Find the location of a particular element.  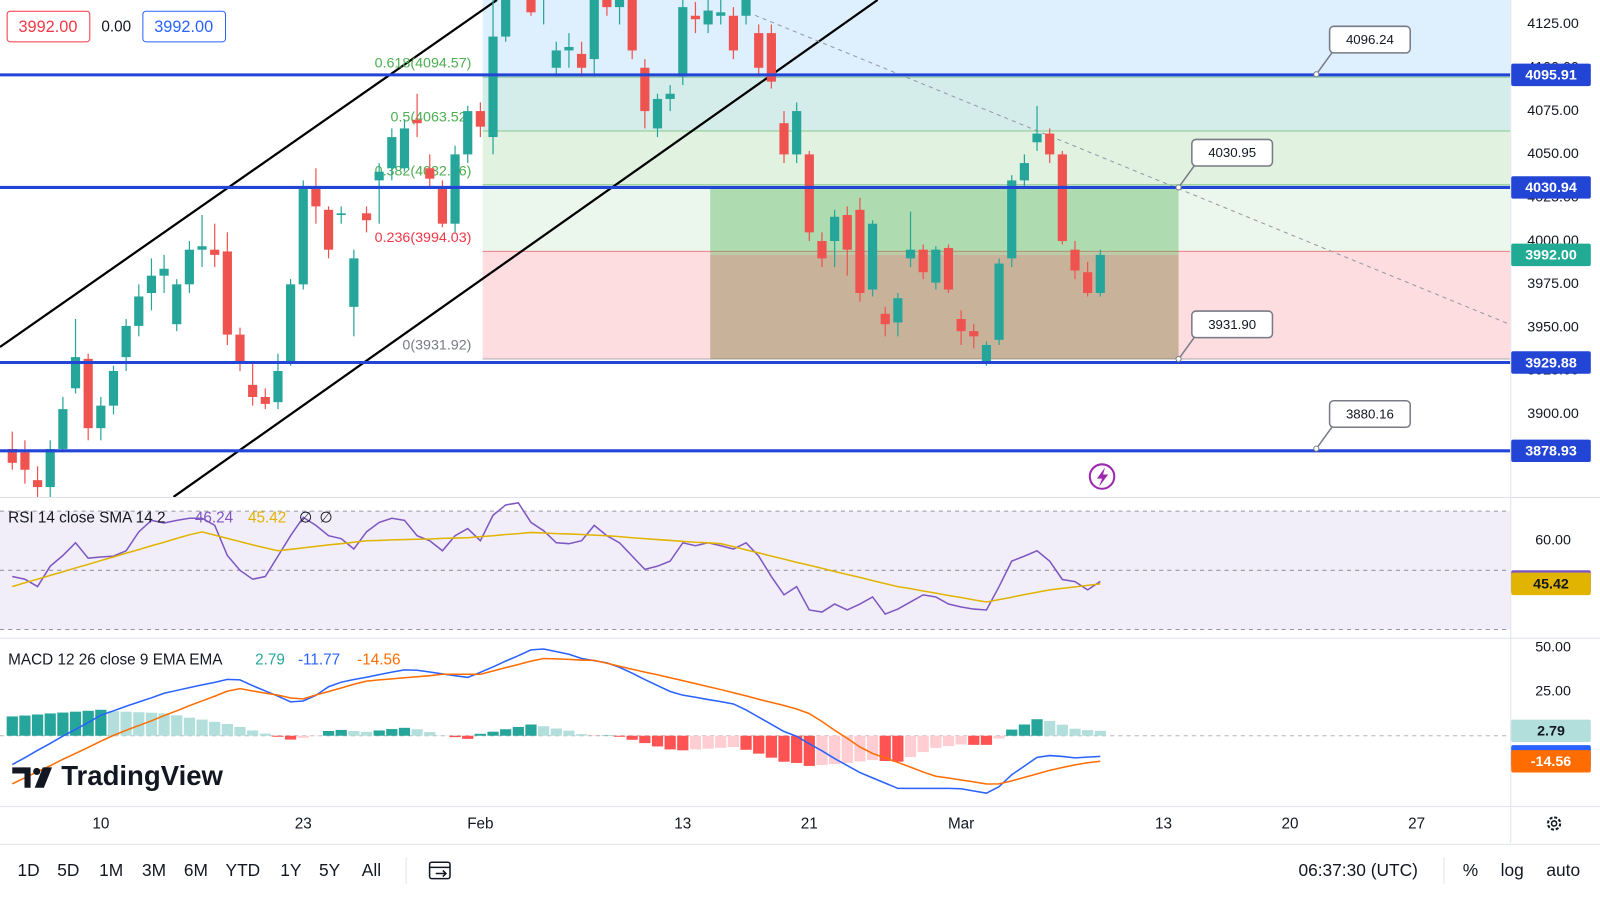

logo-dot is located at coordinates (37, 771).